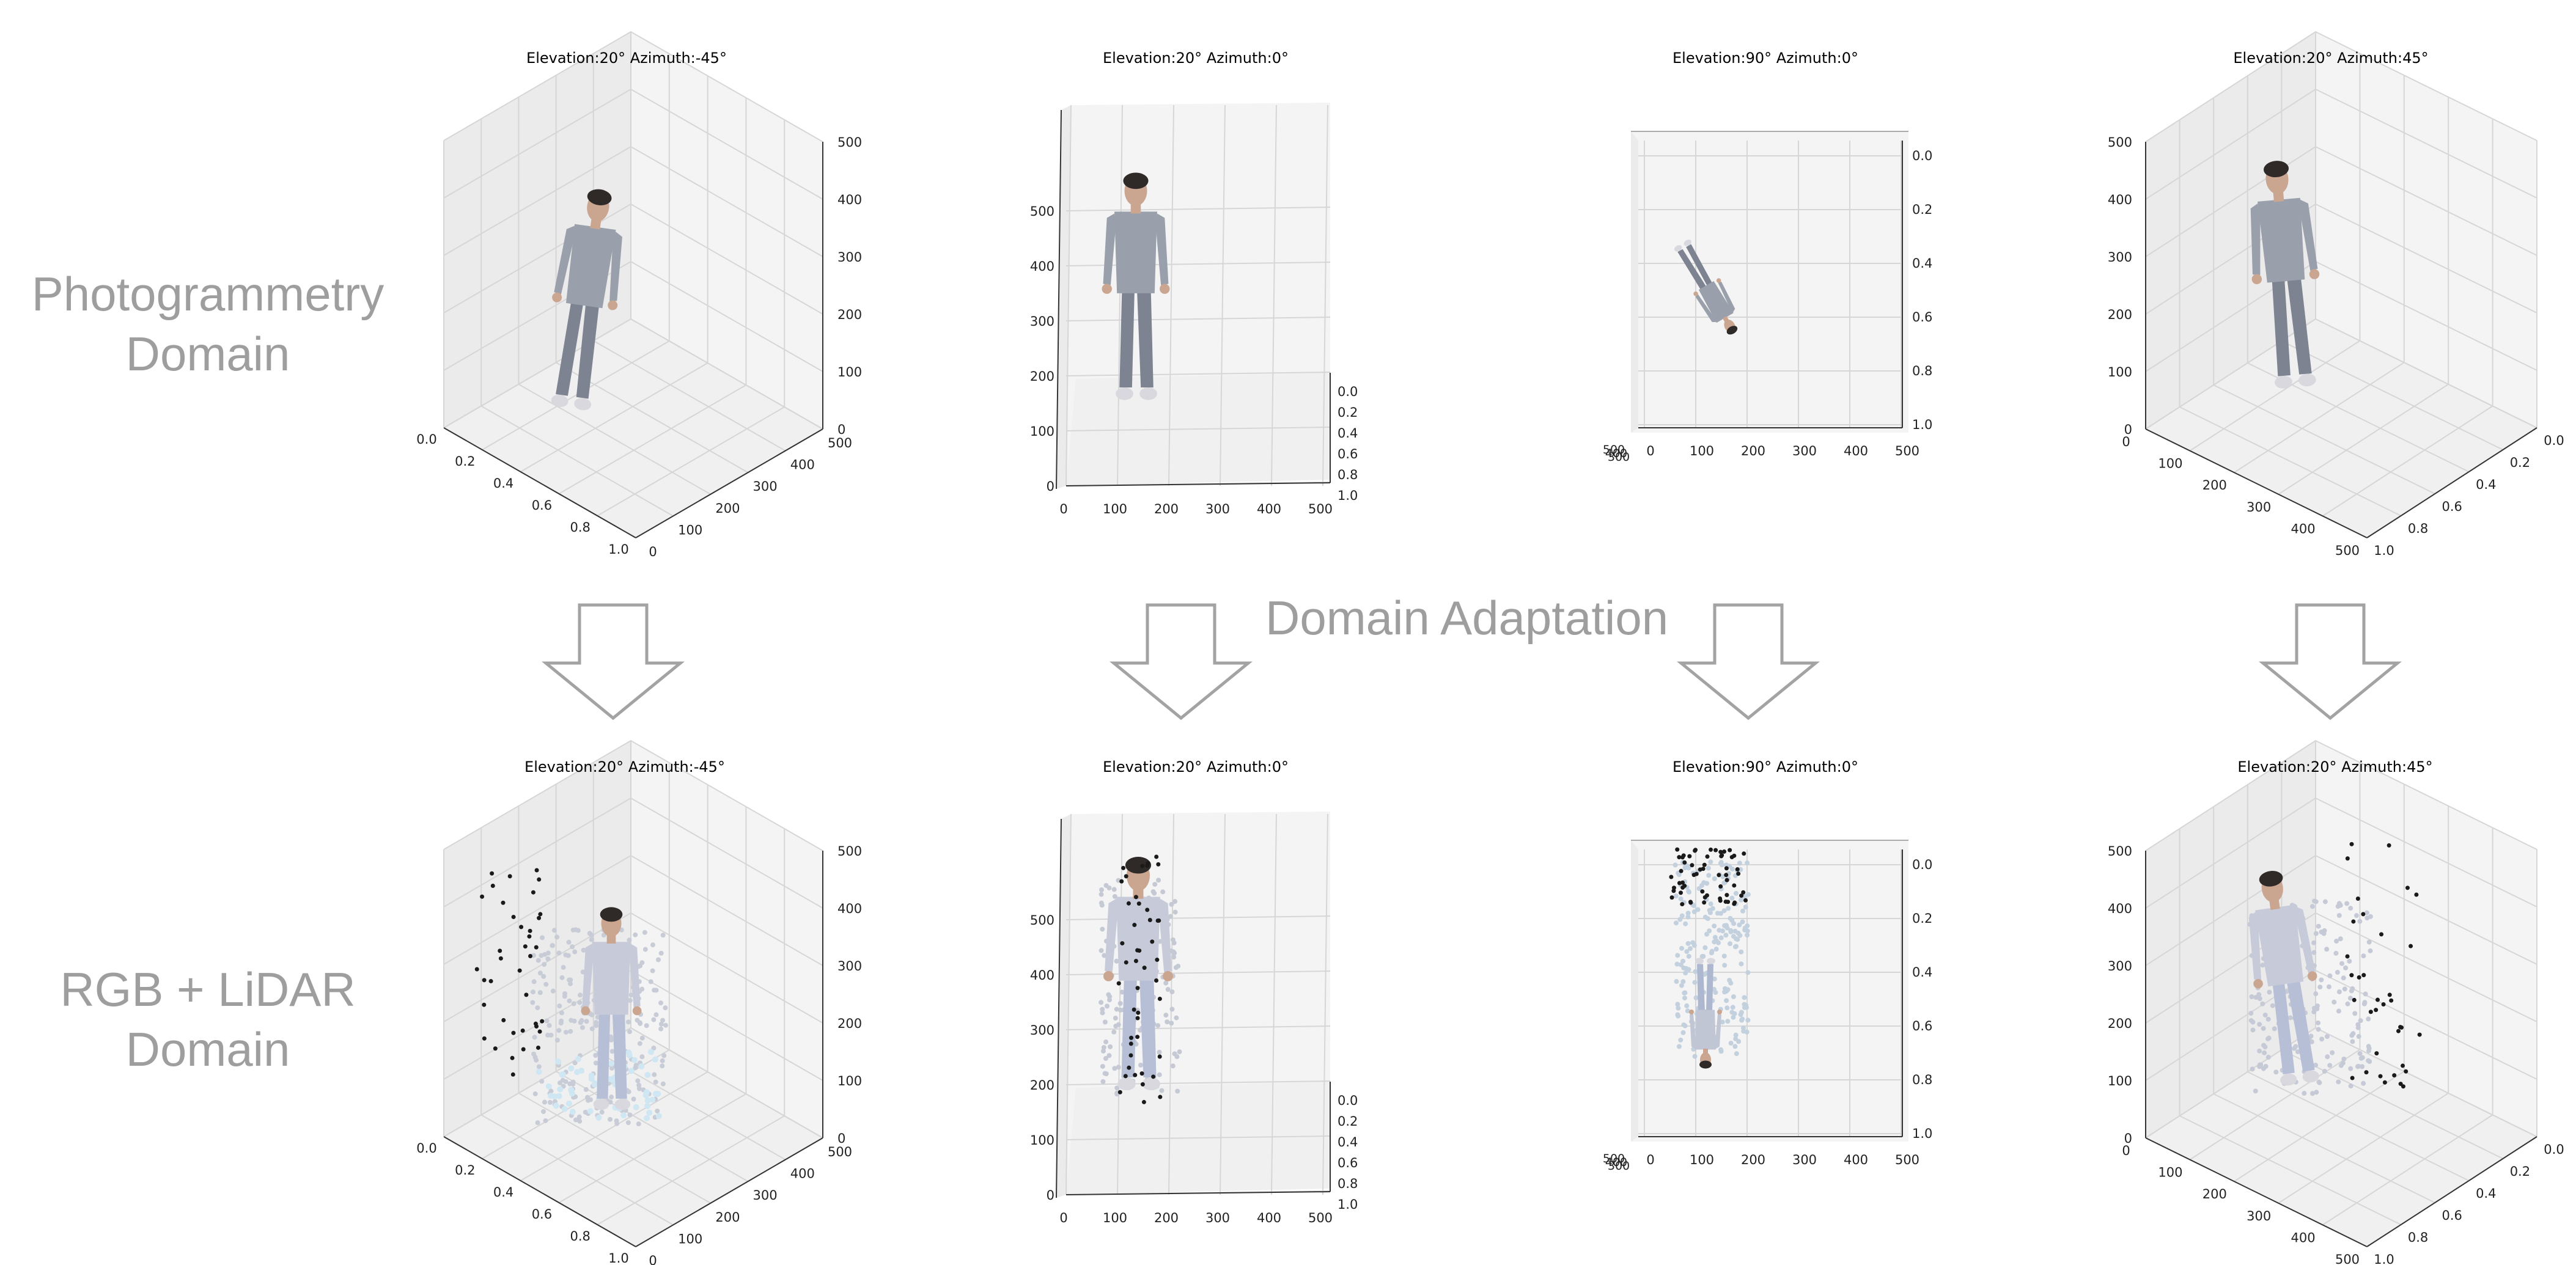 This screenshot has height=1265, width=2576. I want to click on tick-label: 0.6, so click(1922, 1026).